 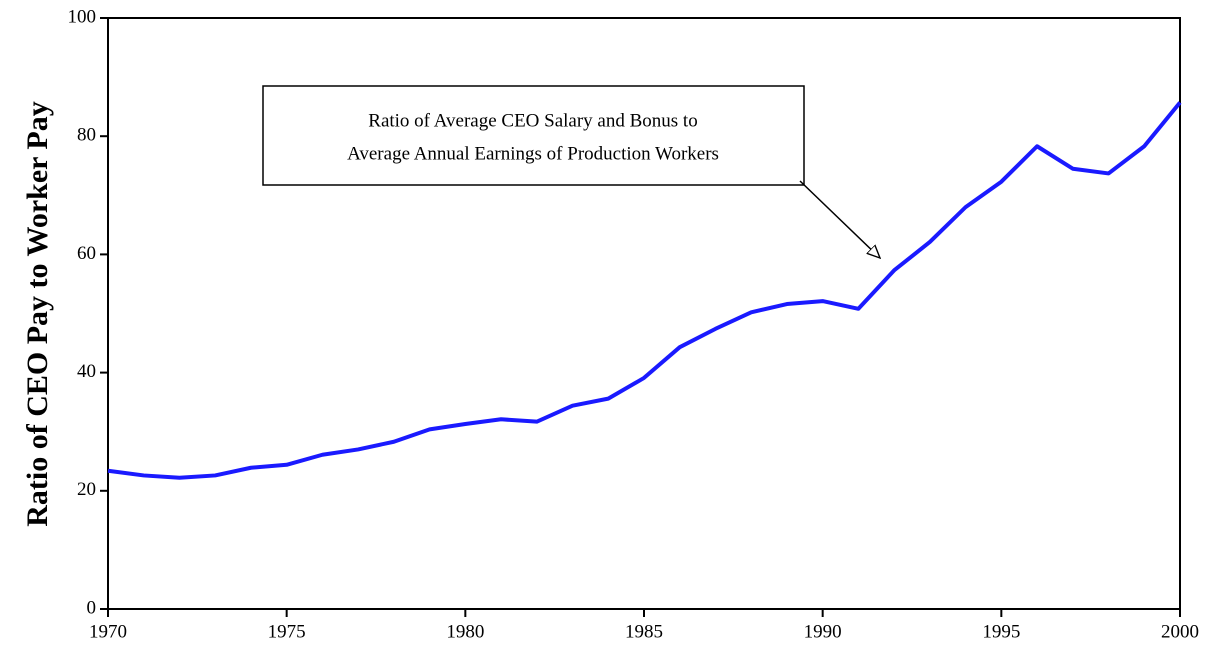 What do you see at coordinates (839, 219) in the screenshot?
I see `annotation-arrow` at bounding box center [839, 219].